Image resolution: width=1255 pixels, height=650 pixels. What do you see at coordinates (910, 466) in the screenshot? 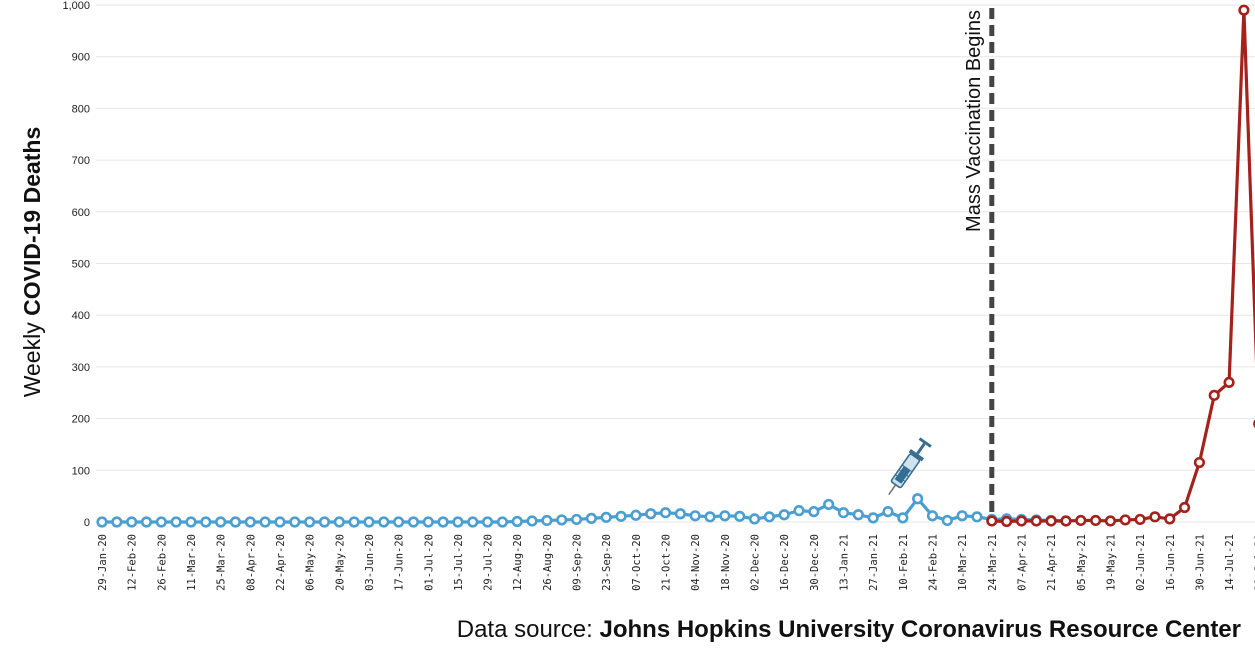
I see `syringe-icon` at bounding box center [910, 466].